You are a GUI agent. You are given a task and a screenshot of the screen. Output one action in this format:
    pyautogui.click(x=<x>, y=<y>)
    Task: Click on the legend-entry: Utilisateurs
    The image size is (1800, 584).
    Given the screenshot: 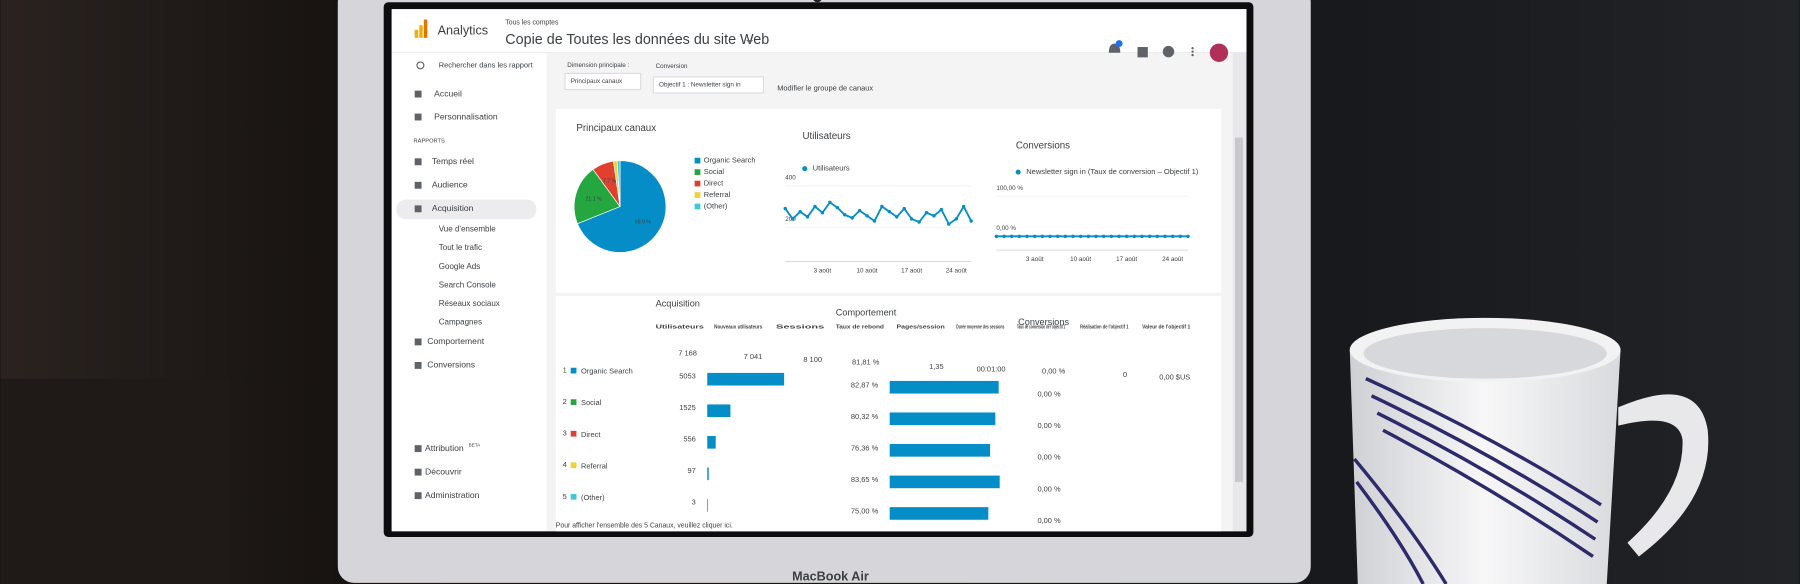 What is the action you would take?
    pyautogui.click(x=831, y=168)
    